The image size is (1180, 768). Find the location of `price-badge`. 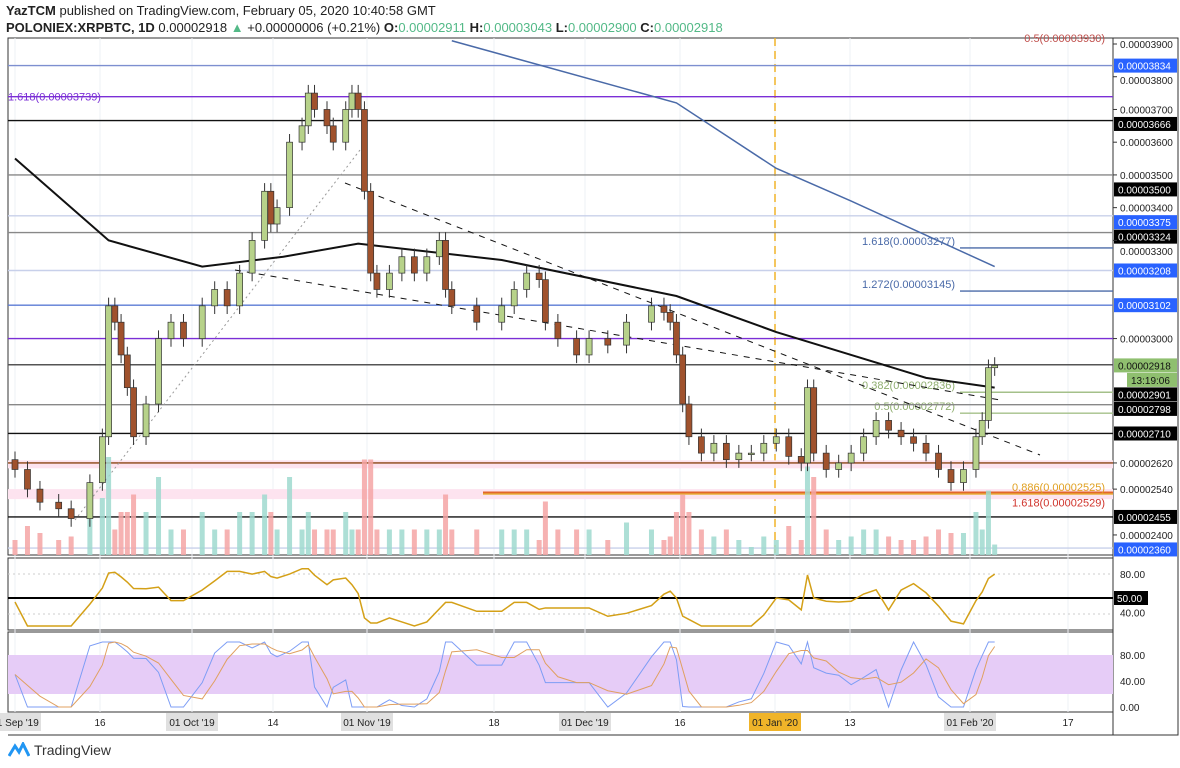

price-badge is located at coordinates (1145, 394).